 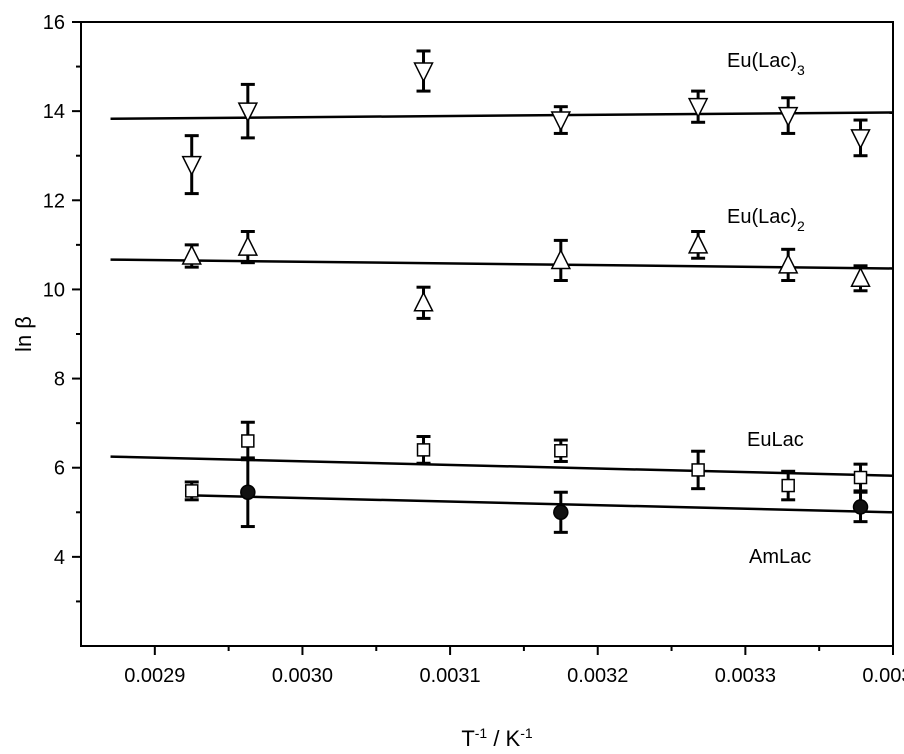 What do you see at coordinates (54, 201) in the screenshot?
I see `y-tick-label-4: 12` at bounding box center [54, 201].